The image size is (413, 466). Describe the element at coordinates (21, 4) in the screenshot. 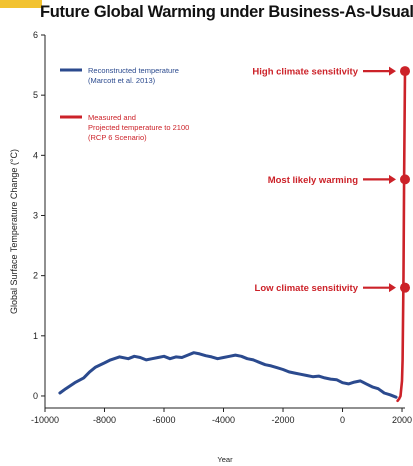

I see `corner-accent-bar` at that location.